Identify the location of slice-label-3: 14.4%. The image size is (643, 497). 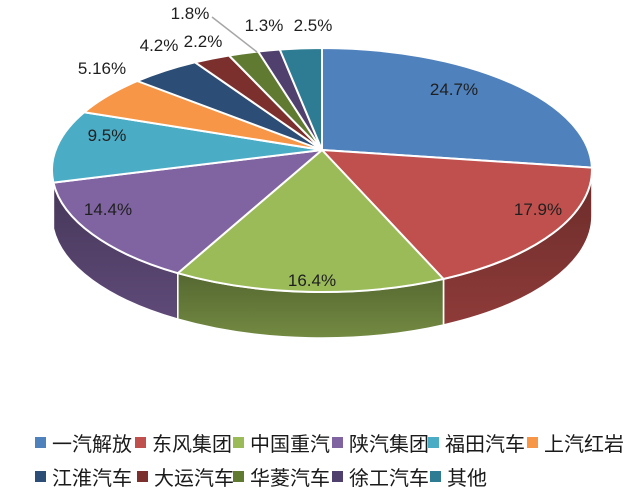
(108, 209).